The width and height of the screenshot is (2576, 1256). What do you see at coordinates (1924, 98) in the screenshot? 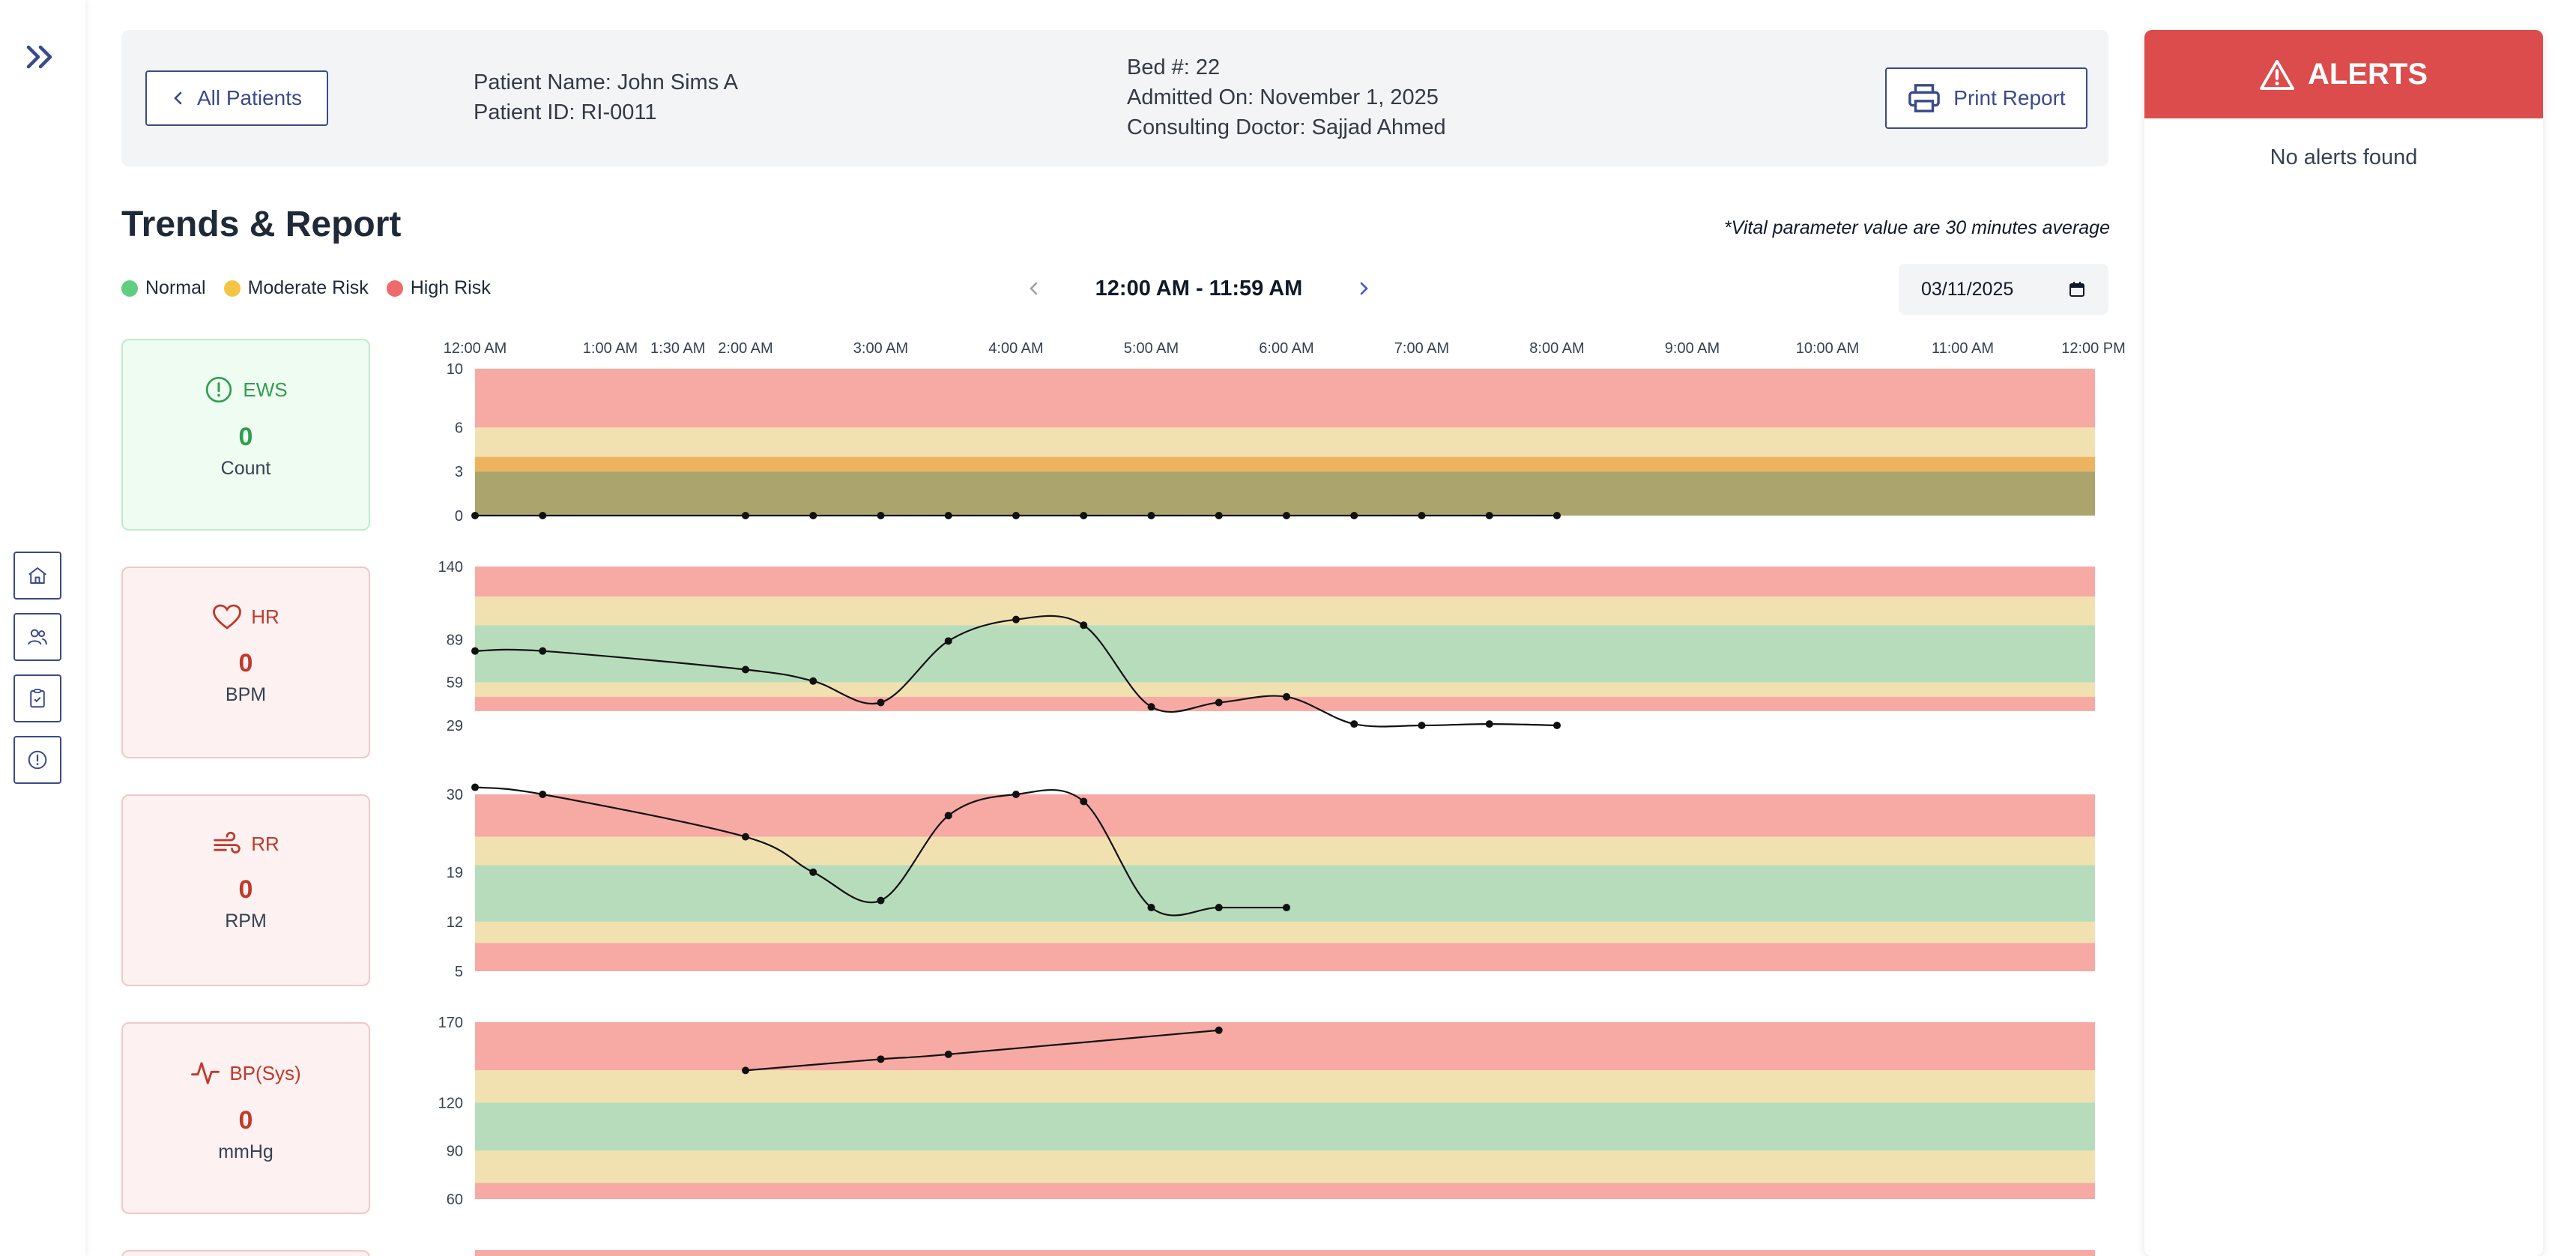
I see `printer-icon` at bounding box center [1924, 98].